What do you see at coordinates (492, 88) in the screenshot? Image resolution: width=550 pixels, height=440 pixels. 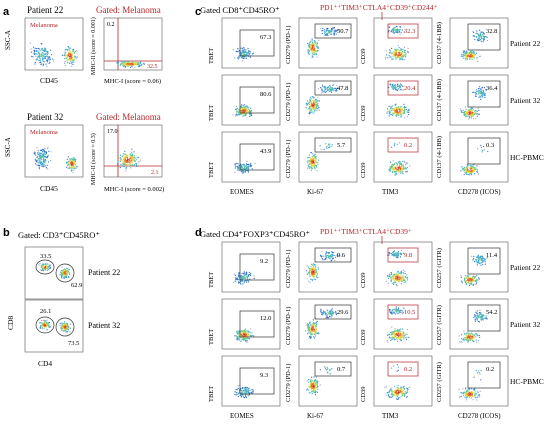 I see `c-row2-col4-pct: 36.4` at bounding box center [492, 88].